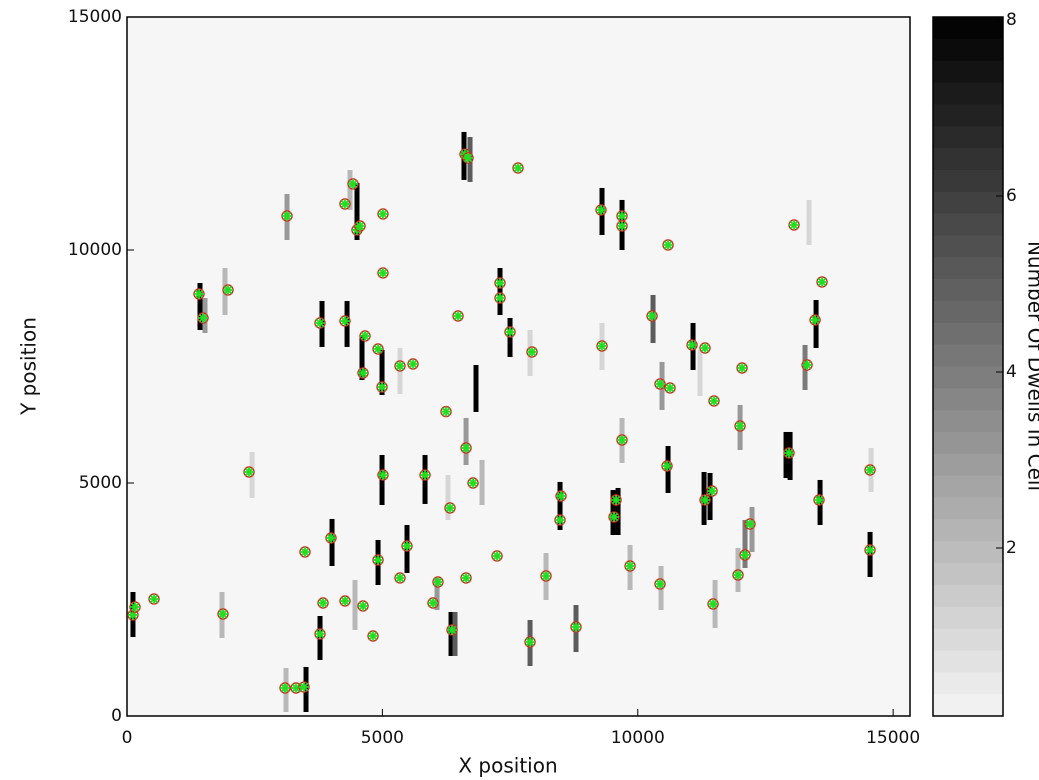 This screenshot has height=780, width=1039. I want to click on x-tick-label: 15000, so click(893, 738).